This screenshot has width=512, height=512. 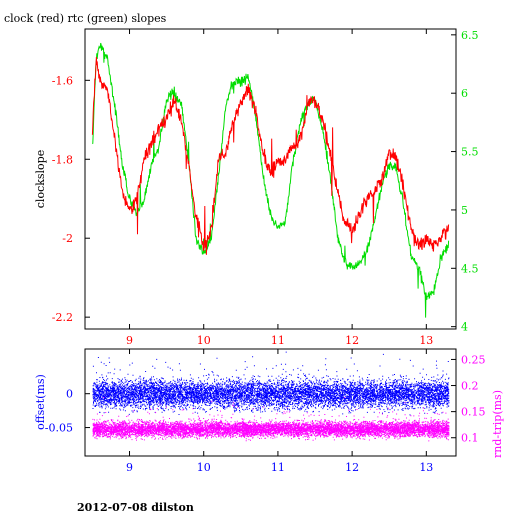 I want to click on slopes-y-ticks: -1.6 -1.8 -2 -2.2, so click(x=71, y=199).